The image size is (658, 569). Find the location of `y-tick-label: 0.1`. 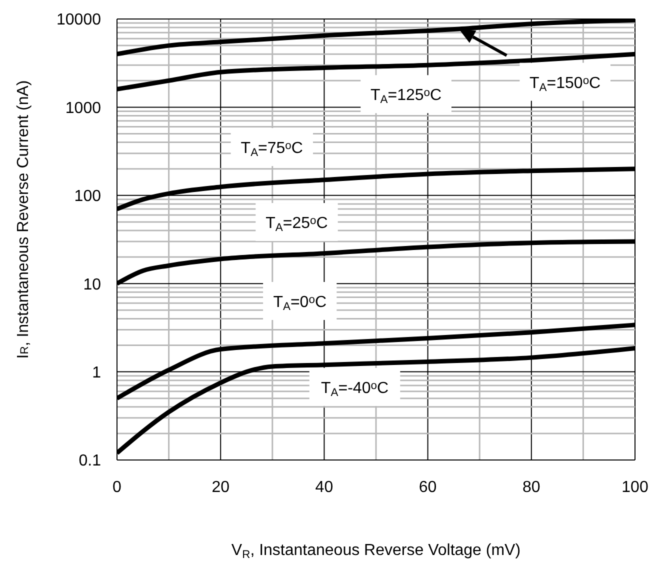

y-tick-label: 0.1 is located at coordinates (90, 461).